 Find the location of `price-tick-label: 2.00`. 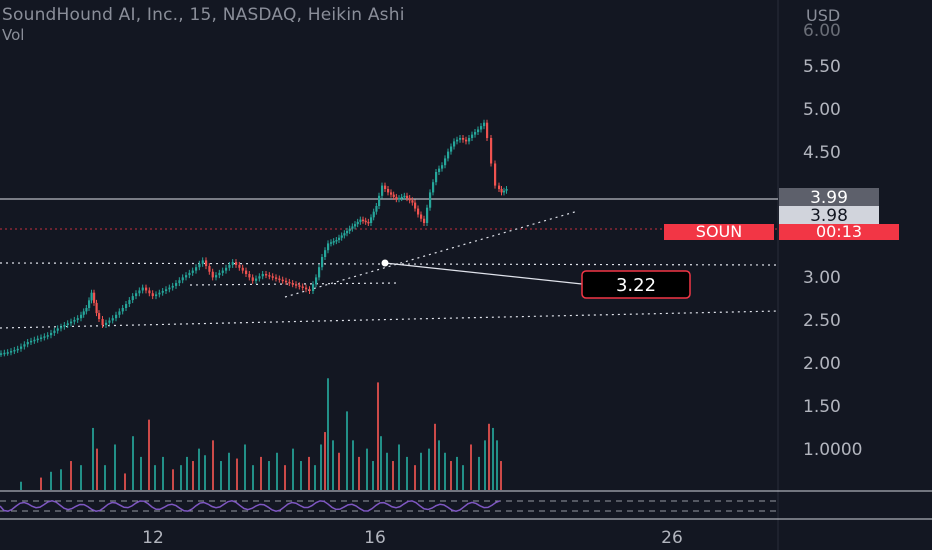

price-tick-label: 2.00 is located at coordinates (822, 364).